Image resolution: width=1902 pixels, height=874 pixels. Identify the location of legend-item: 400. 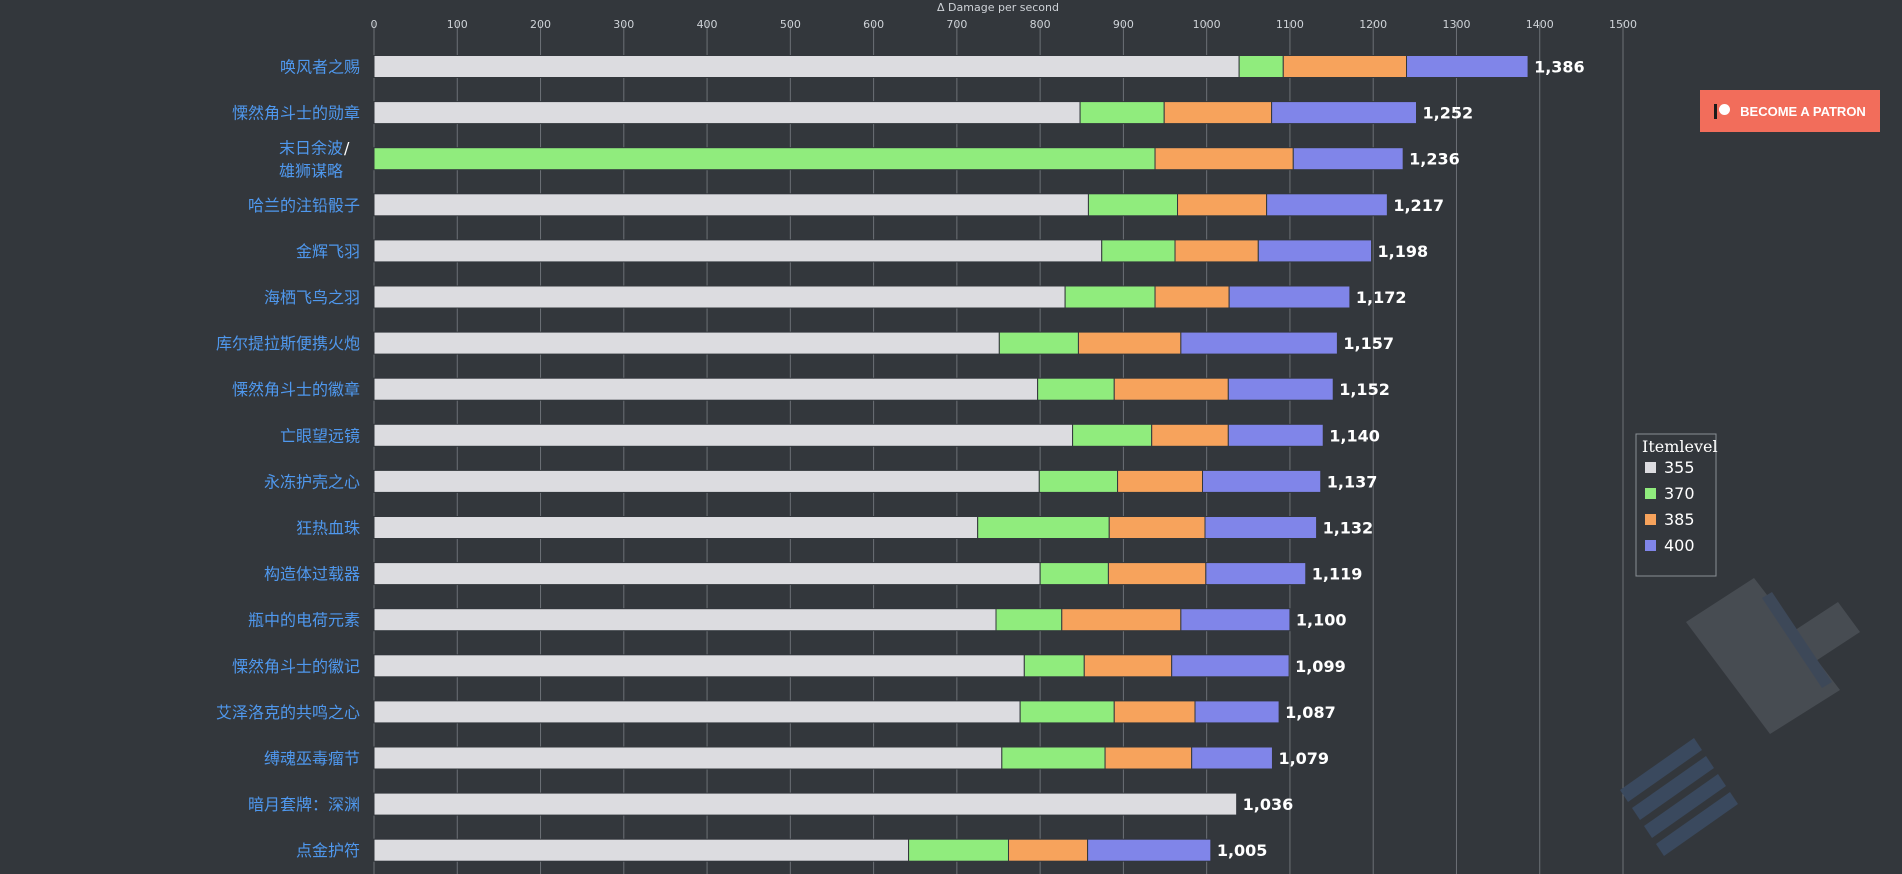
(1679, 545).